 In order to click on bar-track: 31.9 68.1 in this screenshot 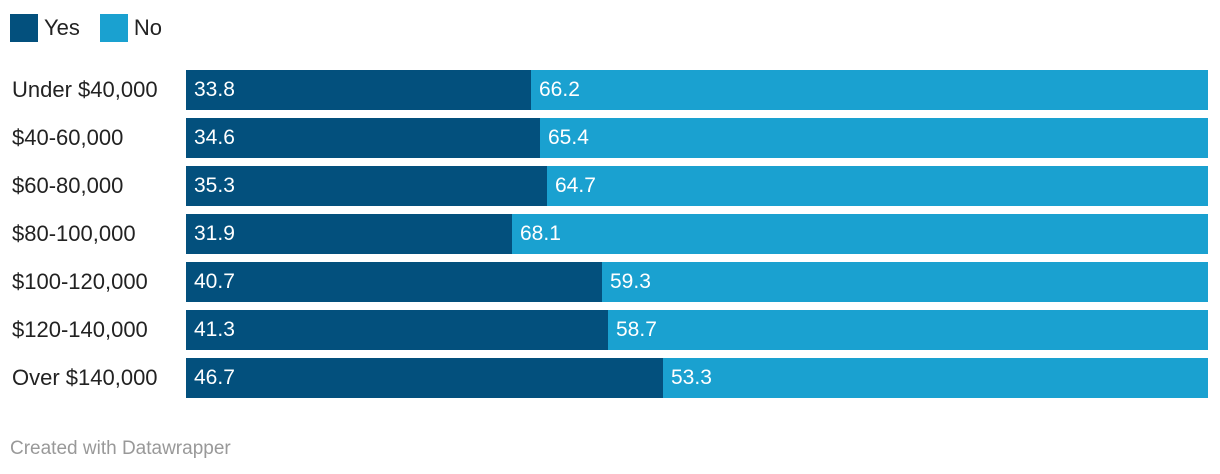, I will do `click(697, 234)`.